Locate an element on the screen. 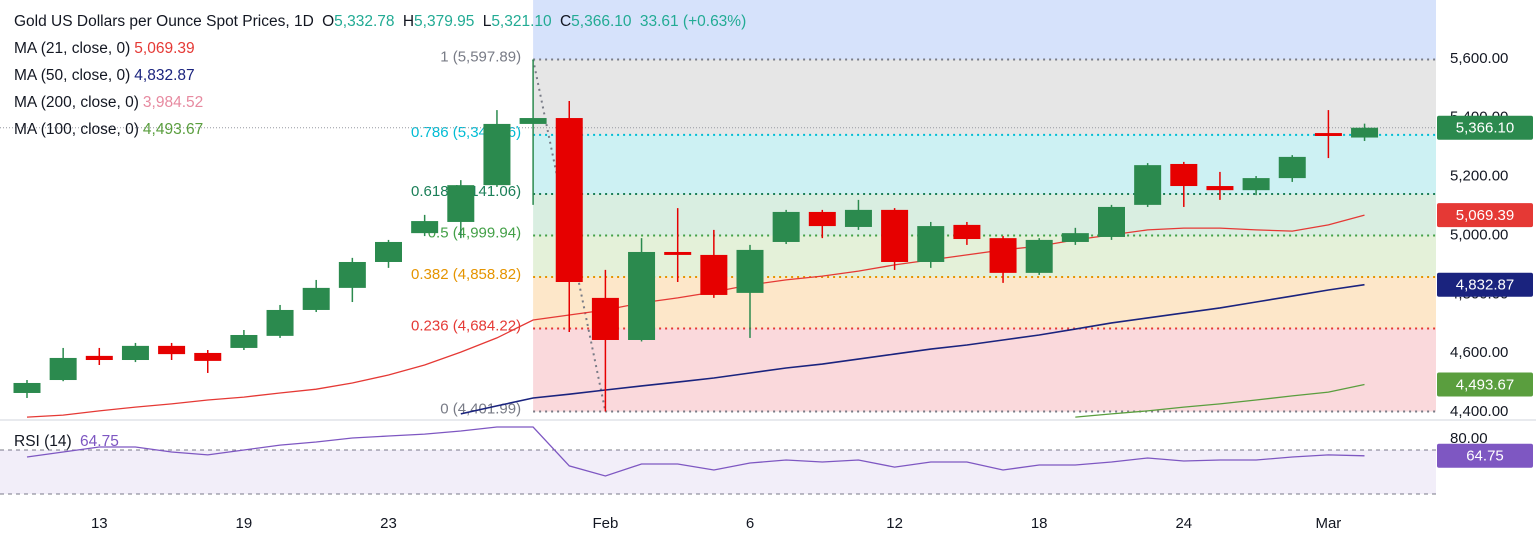  price-badge-label: 4,832.87 is located at coordinates (1485, 285).